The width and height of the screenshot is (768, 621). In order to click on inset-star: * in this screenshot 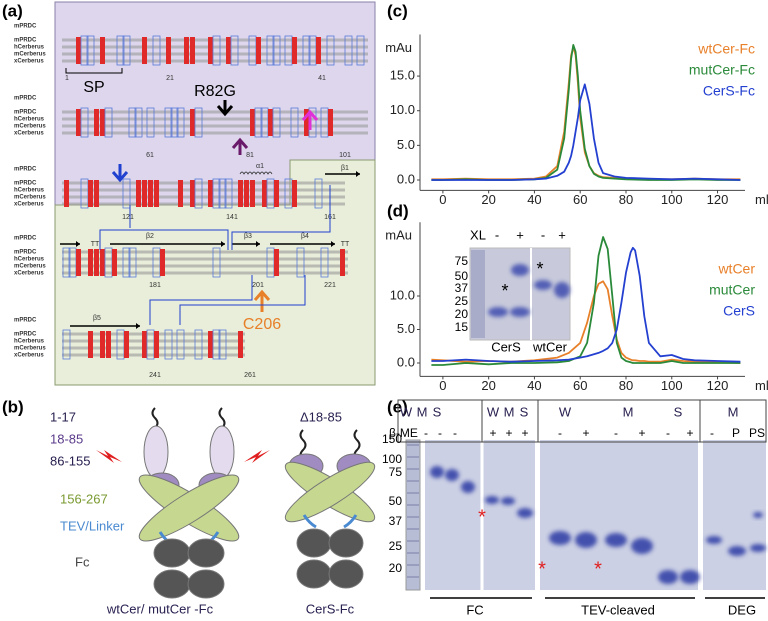, I will do `click(539, 269)`.